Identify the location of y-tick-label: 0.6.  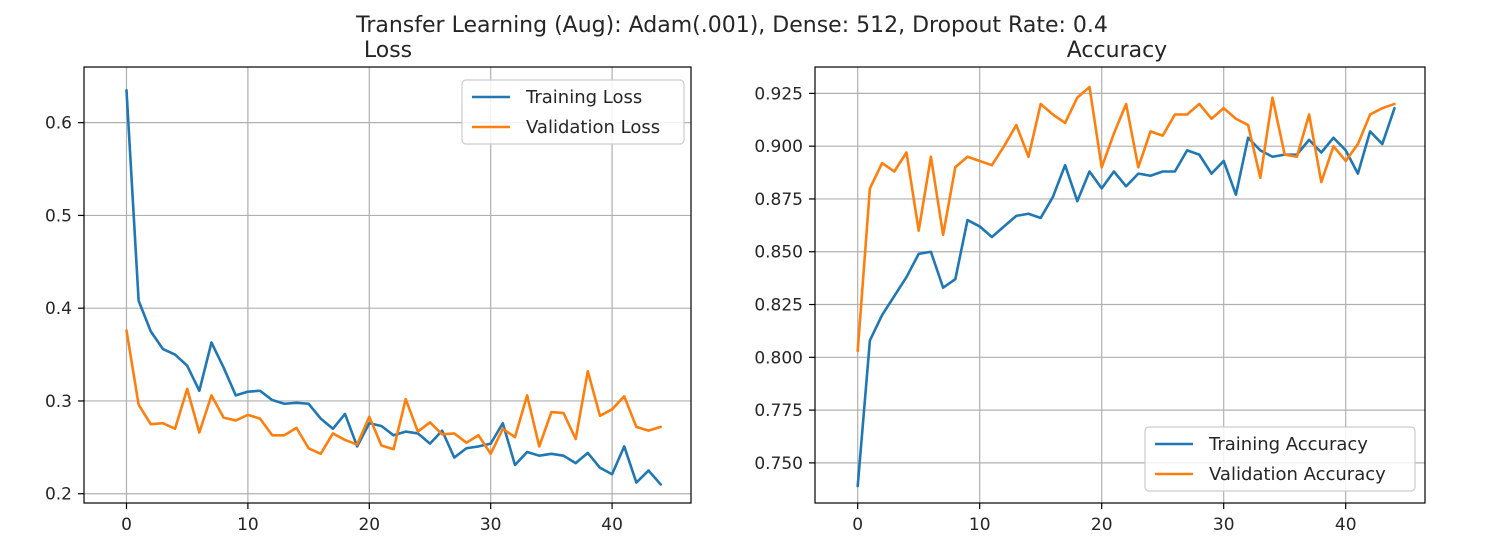
(58, 124).